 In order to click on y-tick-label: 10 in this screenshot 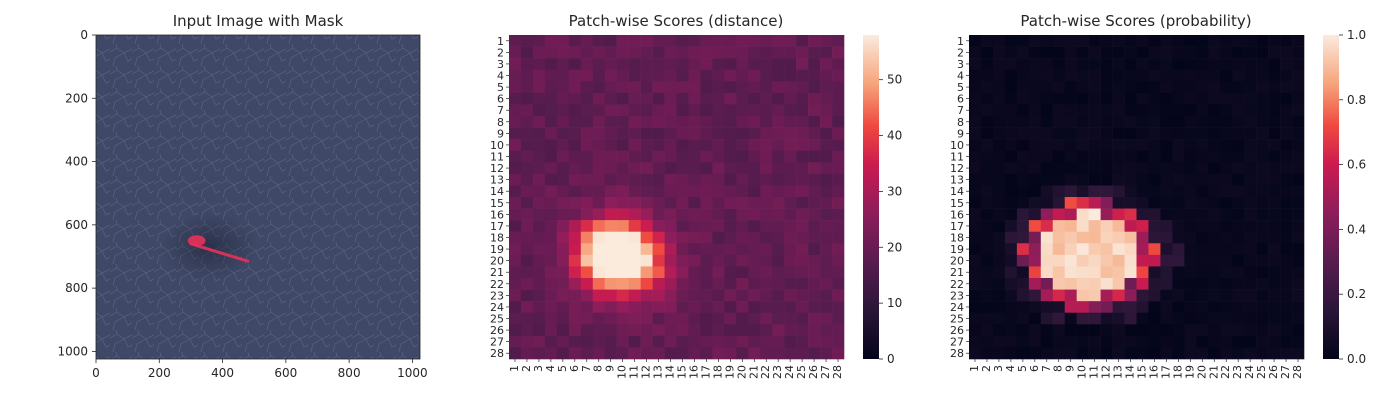, I will do `click(957, 145)`.